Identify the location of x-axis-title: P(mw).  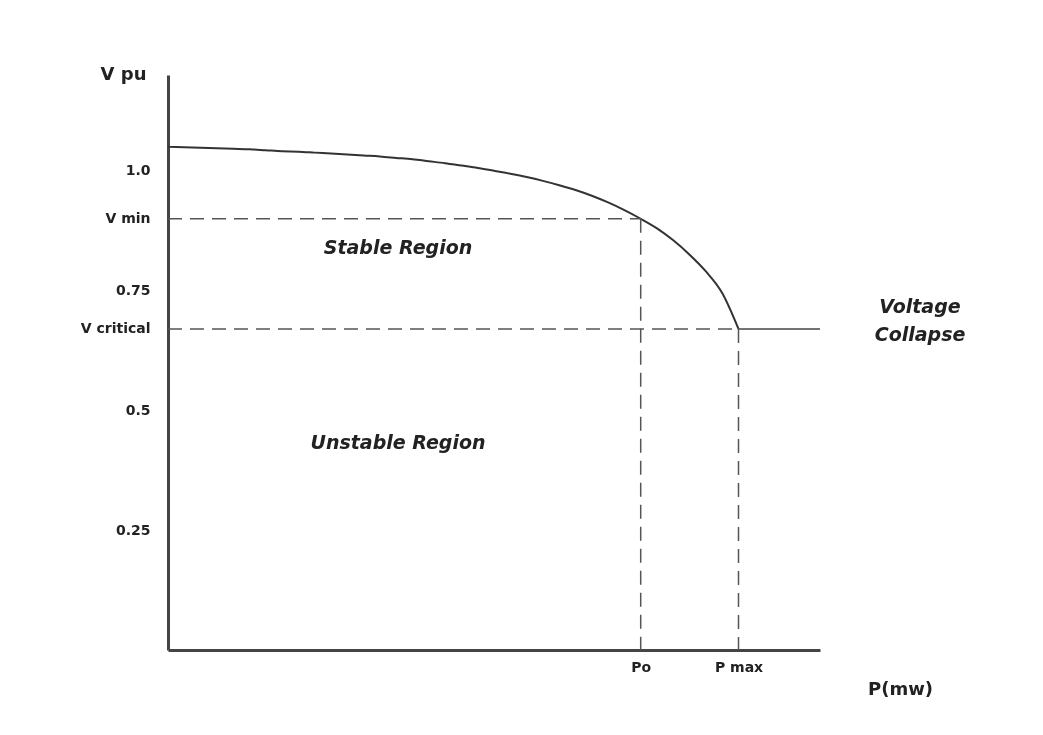
(900, 688).